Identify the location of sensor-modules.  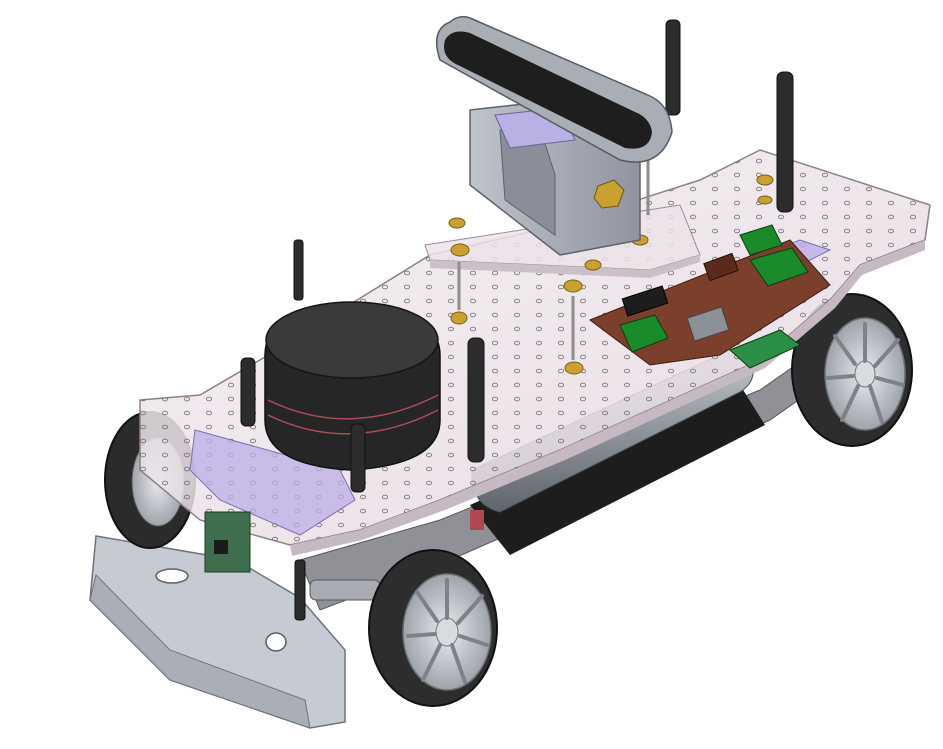
(714, 296).